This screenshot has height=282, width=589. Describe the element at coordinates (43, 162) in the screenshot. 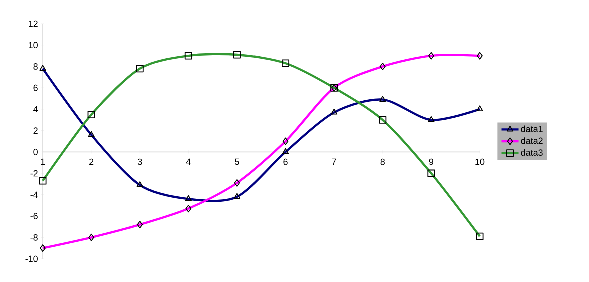

I see `x-tick-label: 1` at that location.